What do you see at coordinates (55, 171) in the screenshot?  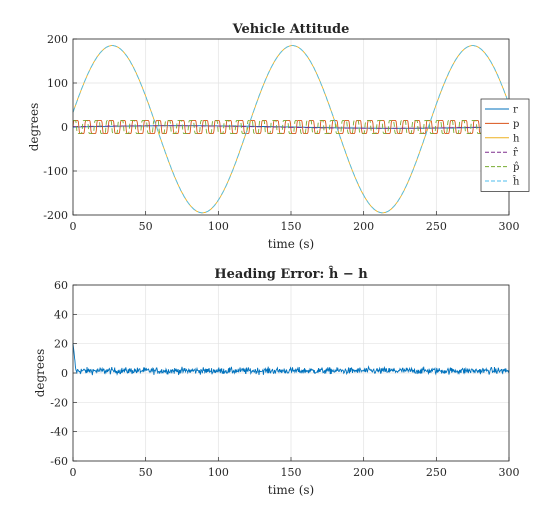 I see `y-tick-label: -100` at bounding box center [55, 171].